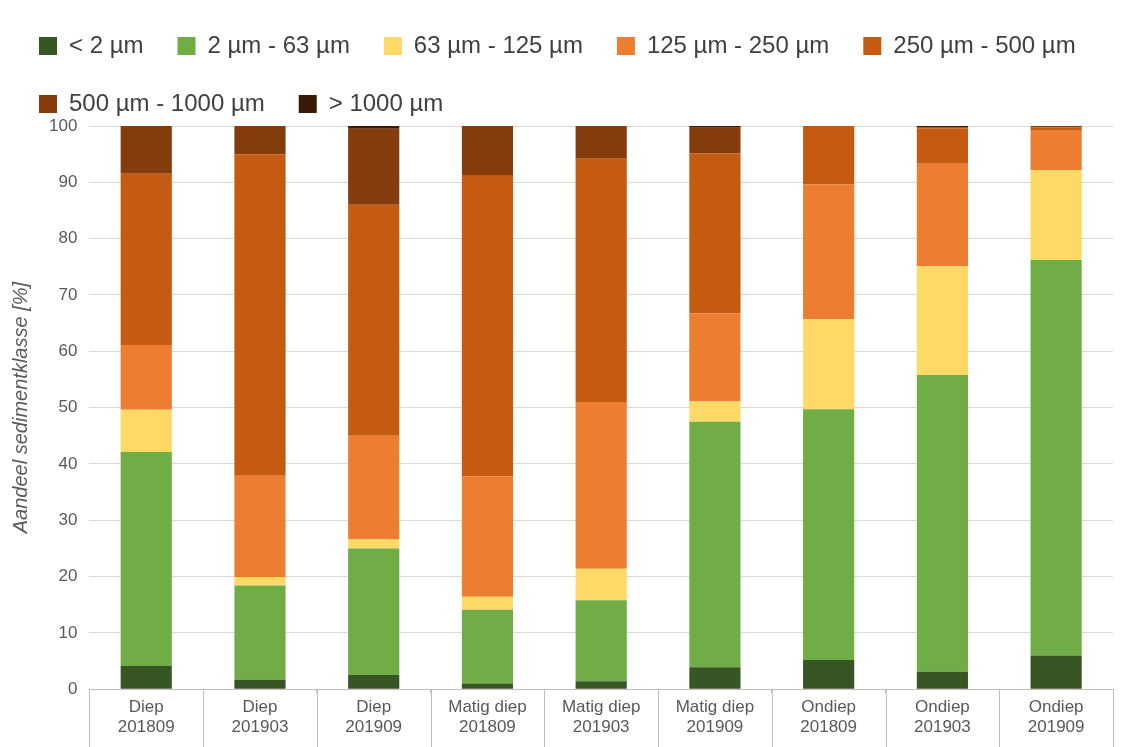  I want to click on x-tick-label: Ondiep 201809, so click(829, 717).